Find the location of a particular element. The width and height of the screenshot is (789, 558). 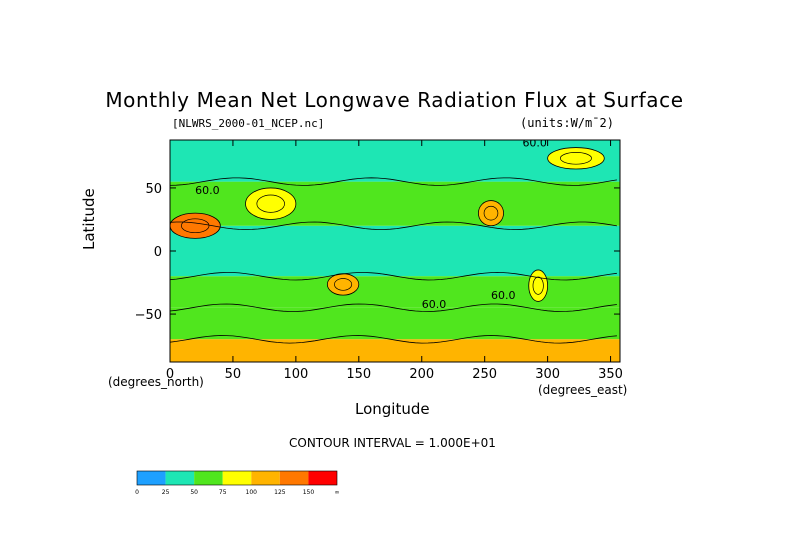

field-feature-southwest_us is located at coordinates (490, 213).